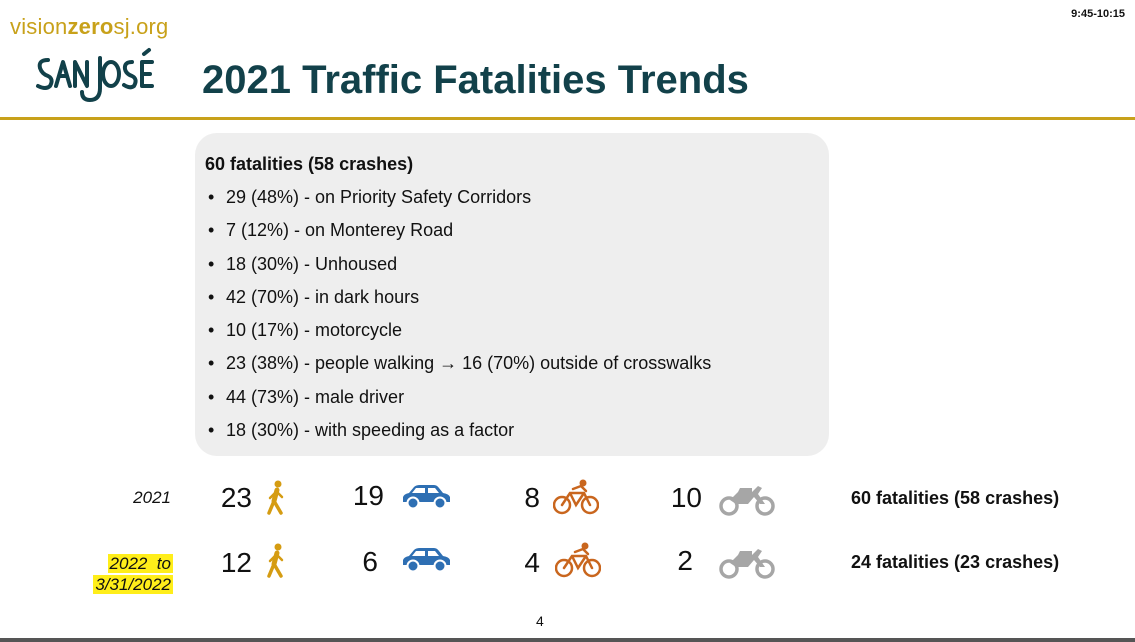  What do you see at coordinates (368, 495) in the screenshot?
I see `car-count: 19` at bounding box center [368, 495].